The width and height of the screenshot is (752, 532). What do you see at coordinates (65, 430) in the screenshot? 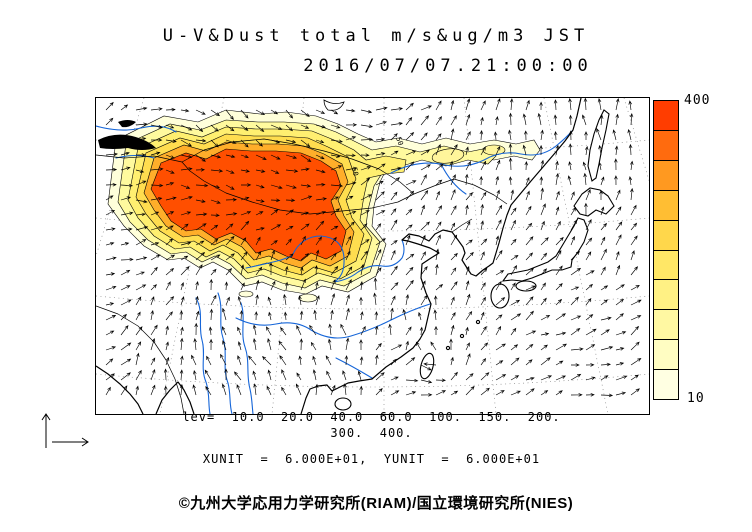
I see `unit-vector-key` at bounding box center [65, 430].